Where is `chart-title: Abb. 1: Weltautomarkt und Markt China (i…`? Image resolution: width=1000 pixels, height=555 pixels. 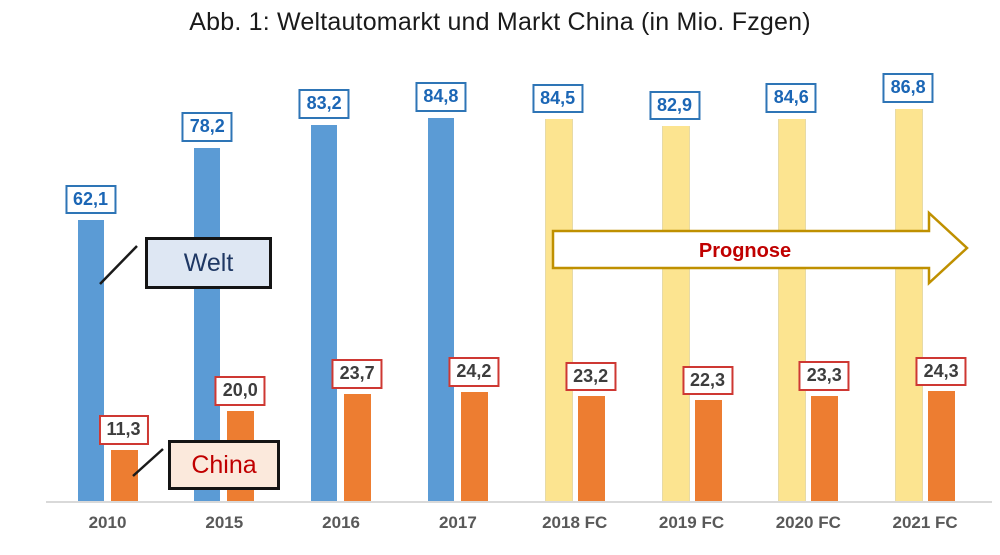
chart-title: Abb. 1: Weltautomarkt und Markt China (i… is located at coordinates (500, 22).